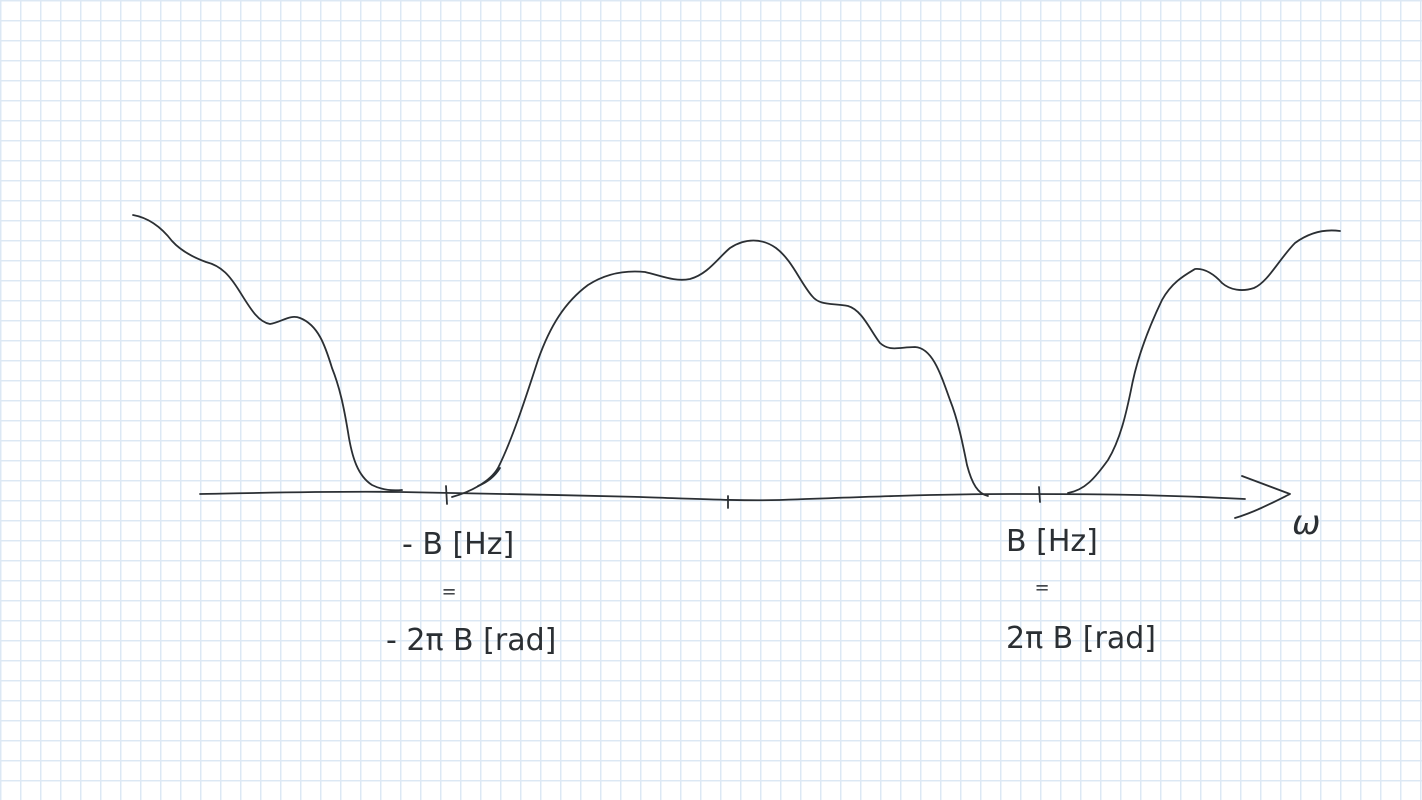  I want to click on tick-minus-b, so click(446, 495).